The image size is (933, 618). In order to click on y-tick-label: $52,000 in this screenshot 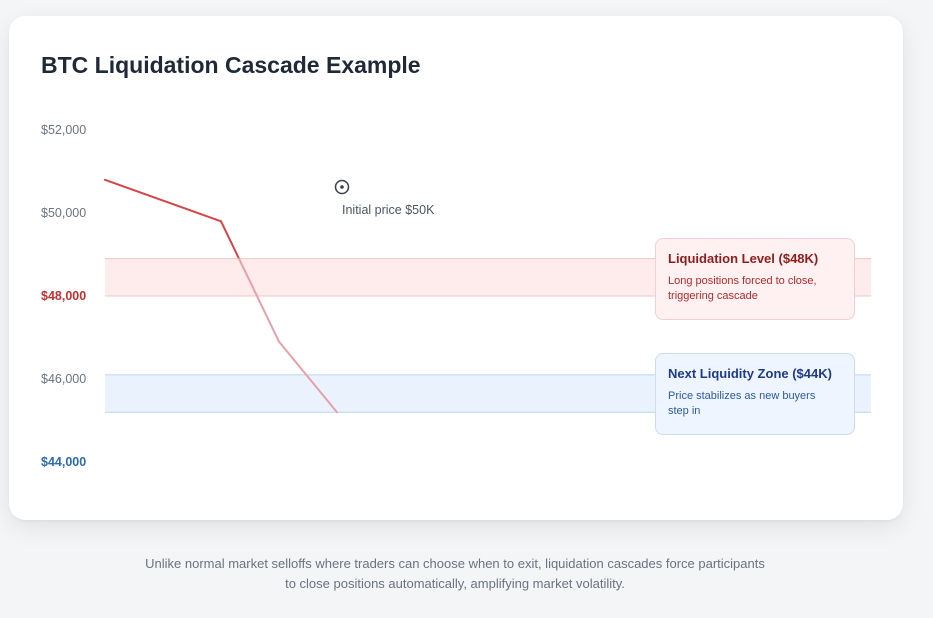, I will do `click(63, 130)`.